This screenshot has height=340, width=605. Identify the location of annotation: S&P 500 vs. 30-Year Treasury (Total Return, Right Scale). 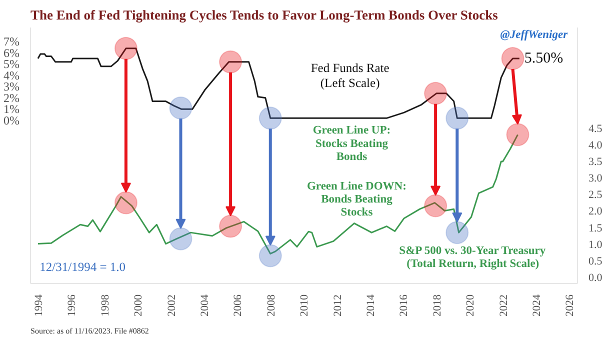
(472, 257).